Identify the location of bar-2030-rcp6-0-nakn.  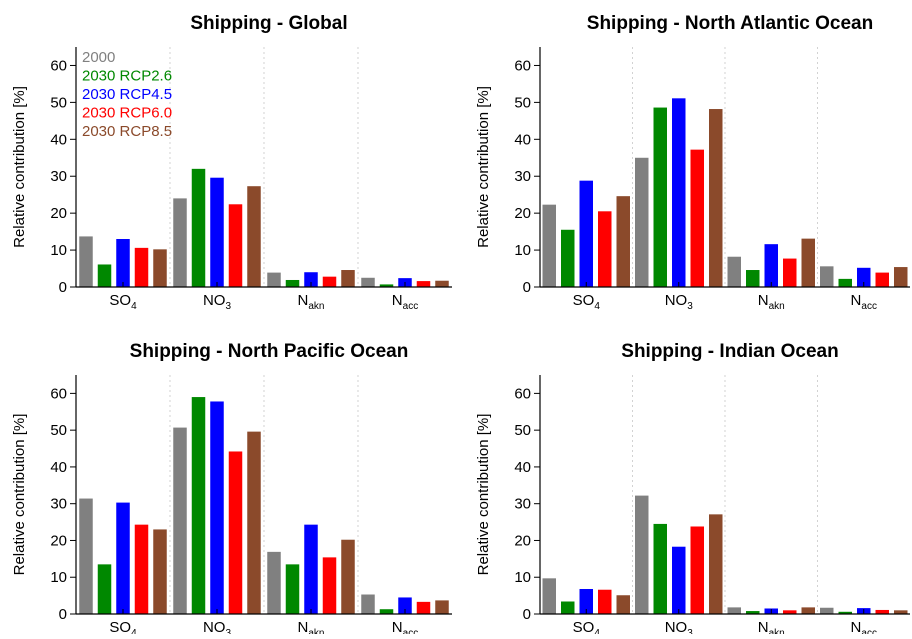
(790, 272).